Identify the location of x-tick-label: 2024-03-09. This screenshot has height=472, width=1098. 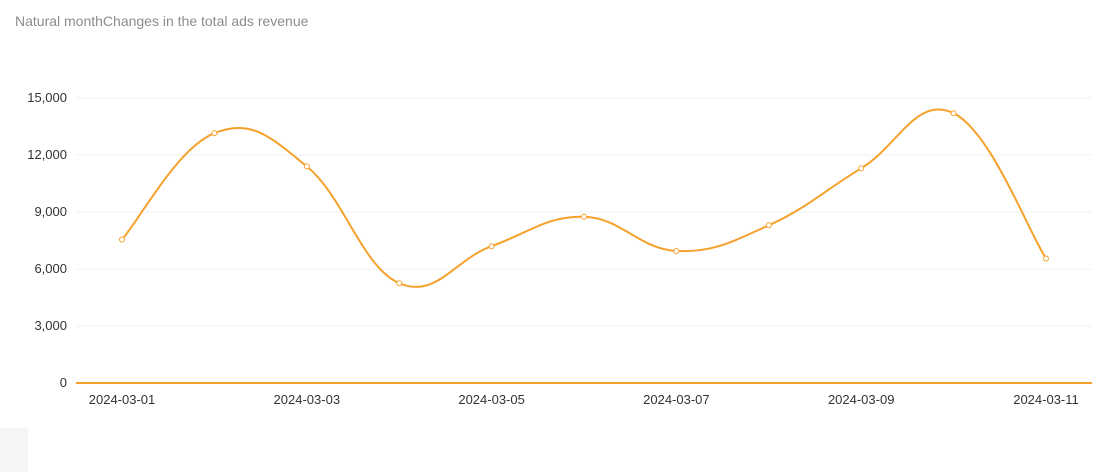
(861, 399).